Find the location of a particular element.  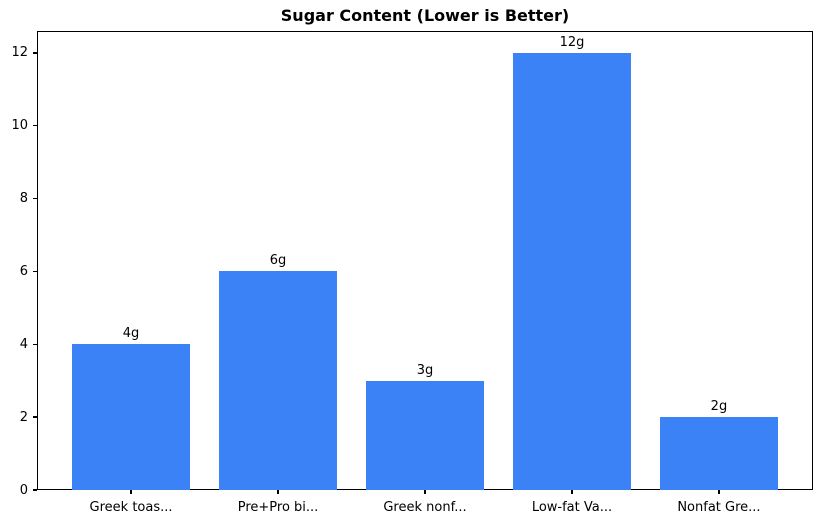

y-tick-label: 0 is located at coordinates (23, 490).